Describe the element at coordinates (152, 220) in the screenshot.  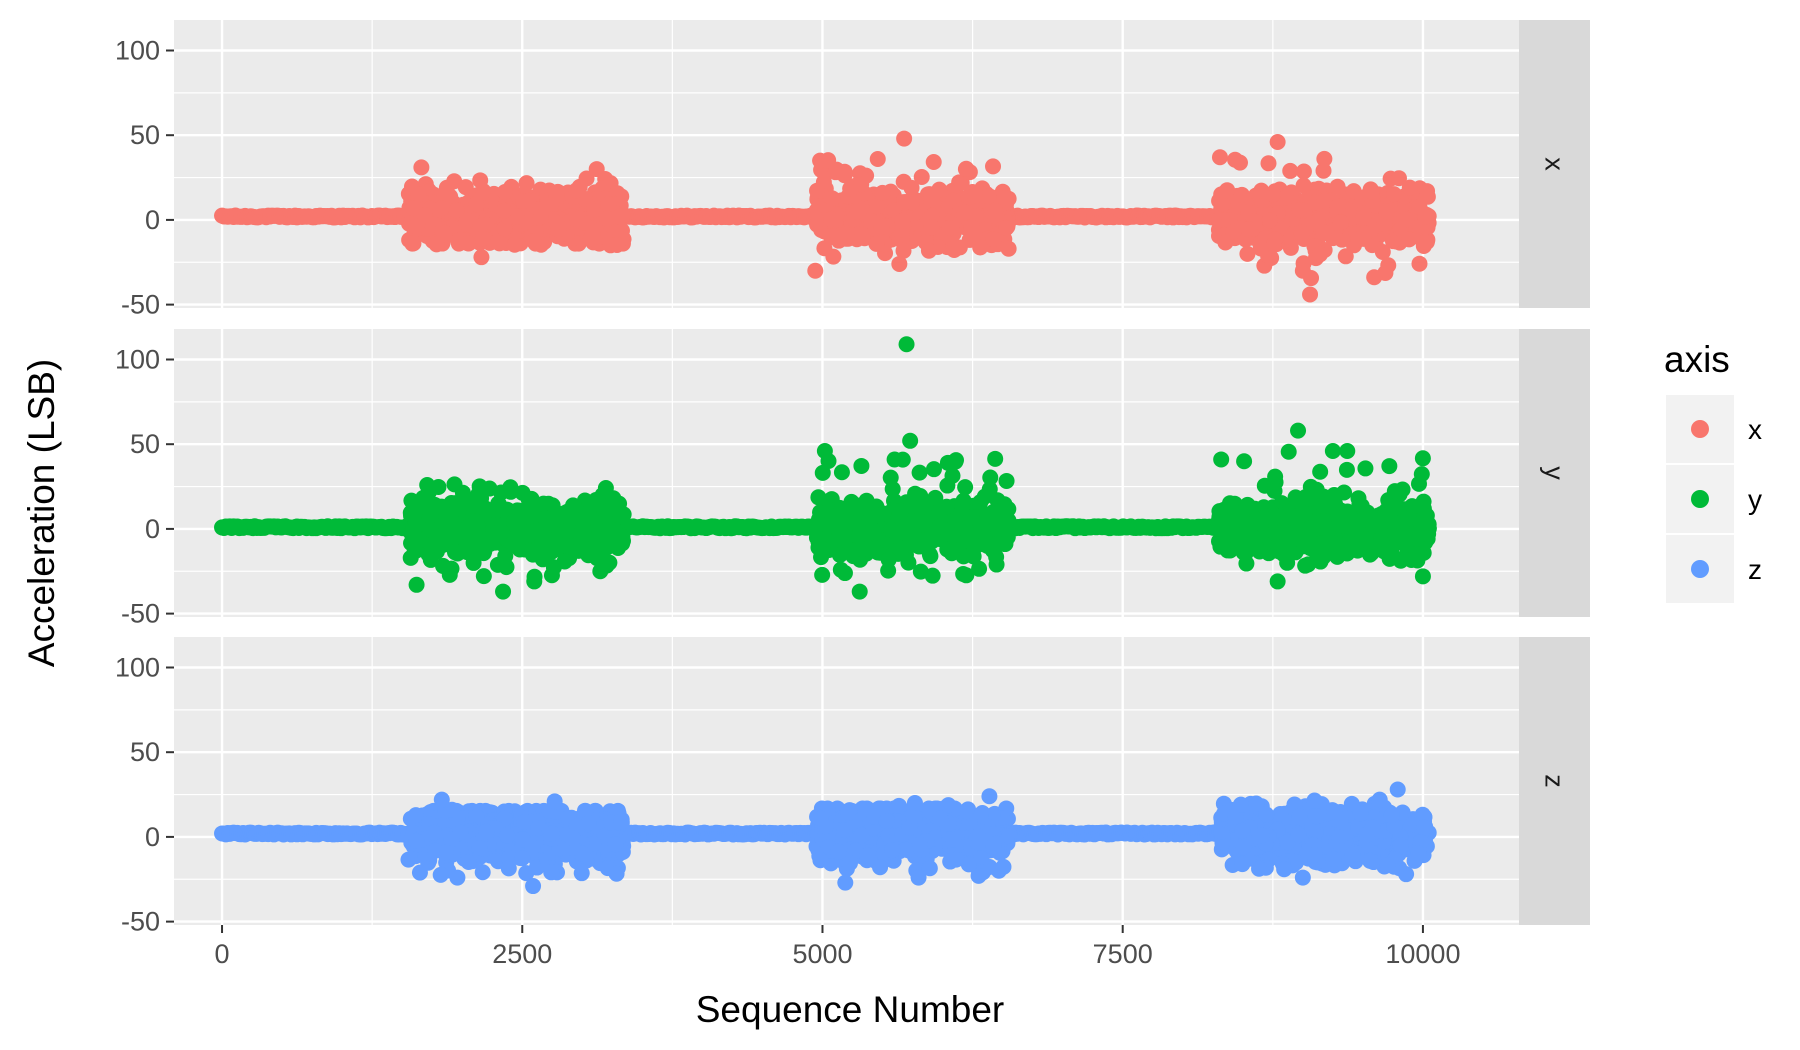
I see `y-tick-label: 0` at that location.